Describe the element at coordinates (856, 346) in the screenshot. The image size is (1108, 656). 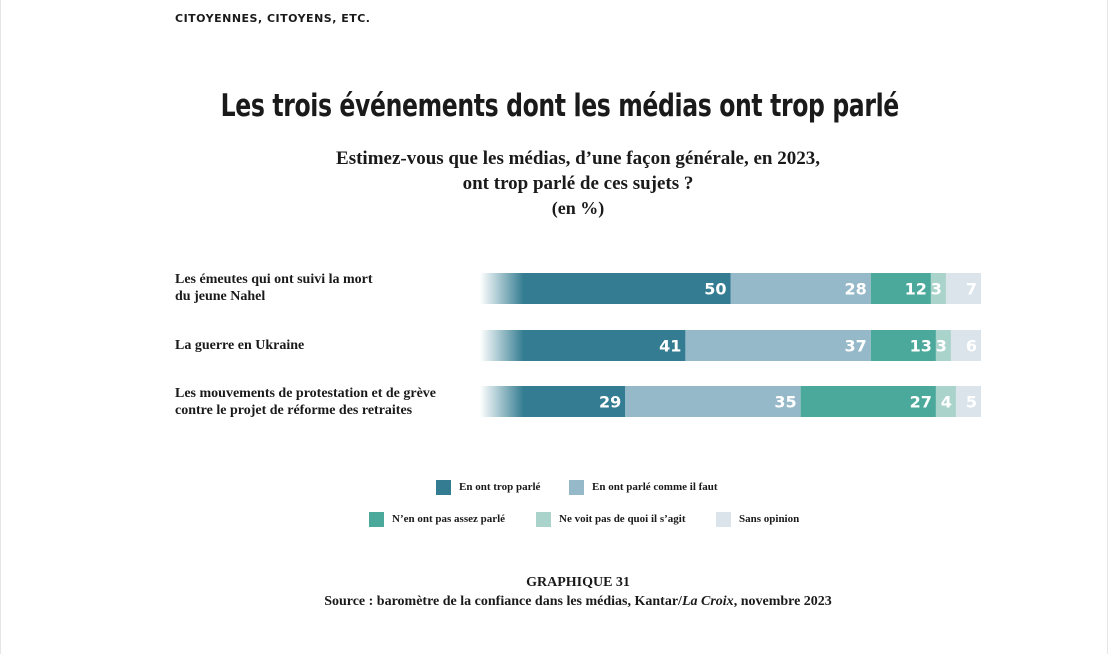
I see `bar-value-label: 37` at that location.